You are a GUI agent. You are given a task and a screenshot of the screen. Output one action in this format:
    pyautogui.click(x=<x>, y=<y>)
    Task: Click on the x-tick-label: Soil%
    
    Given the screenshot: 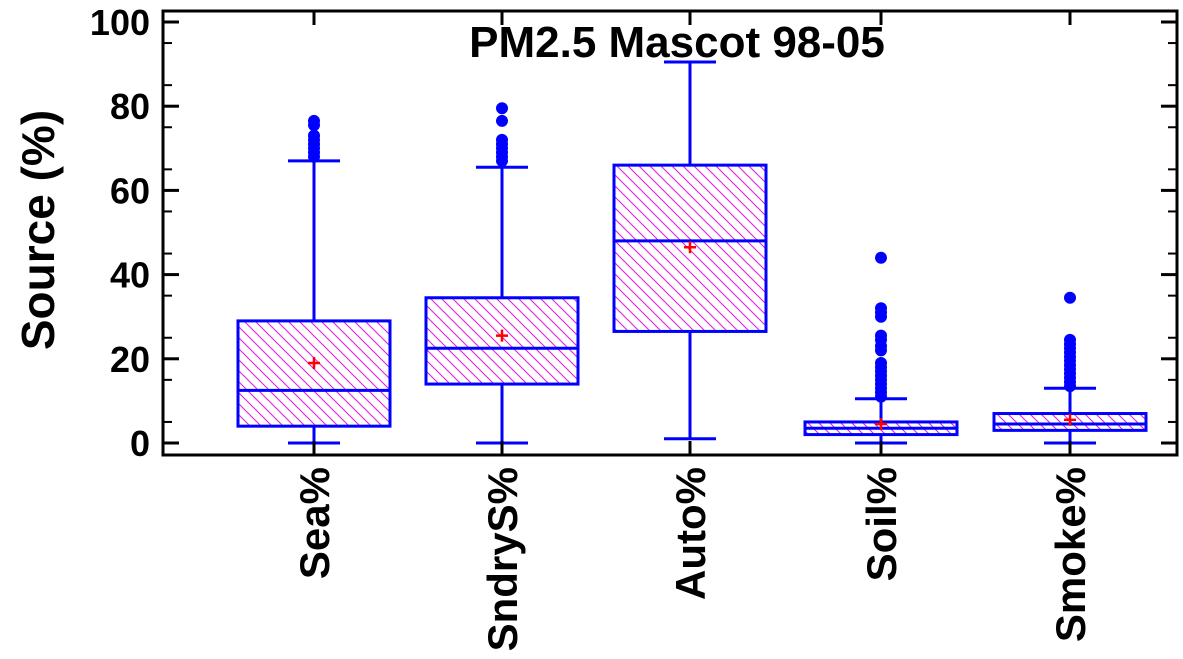 What is the action you would take?
    pyautogui.click(x=881, y=524)
    